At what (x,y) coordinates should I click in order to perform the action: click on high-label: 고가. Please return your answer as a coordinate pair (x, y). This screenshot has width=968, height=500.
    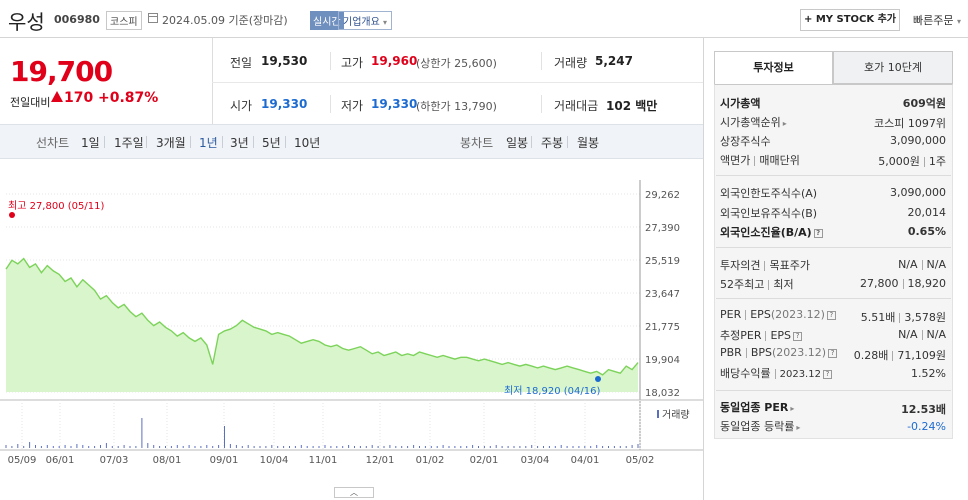
    Looking at the image, I should click on (352, 63).